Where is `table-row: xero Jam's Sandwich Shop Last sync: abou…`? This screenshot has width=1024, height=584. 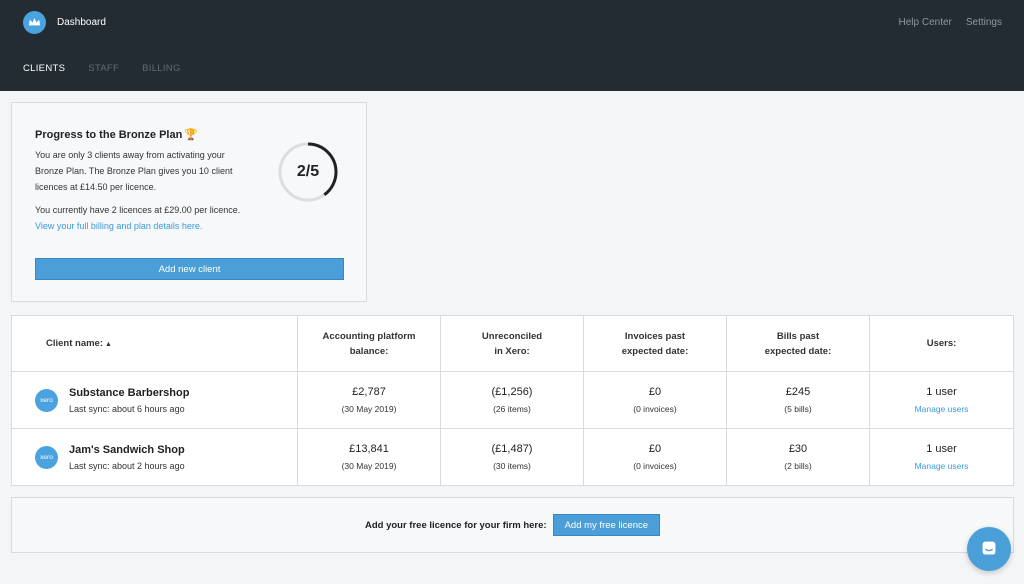 table-row: xero Jam's Sandwich Shop Last sync: abou… is located at coordinates (512, 457).